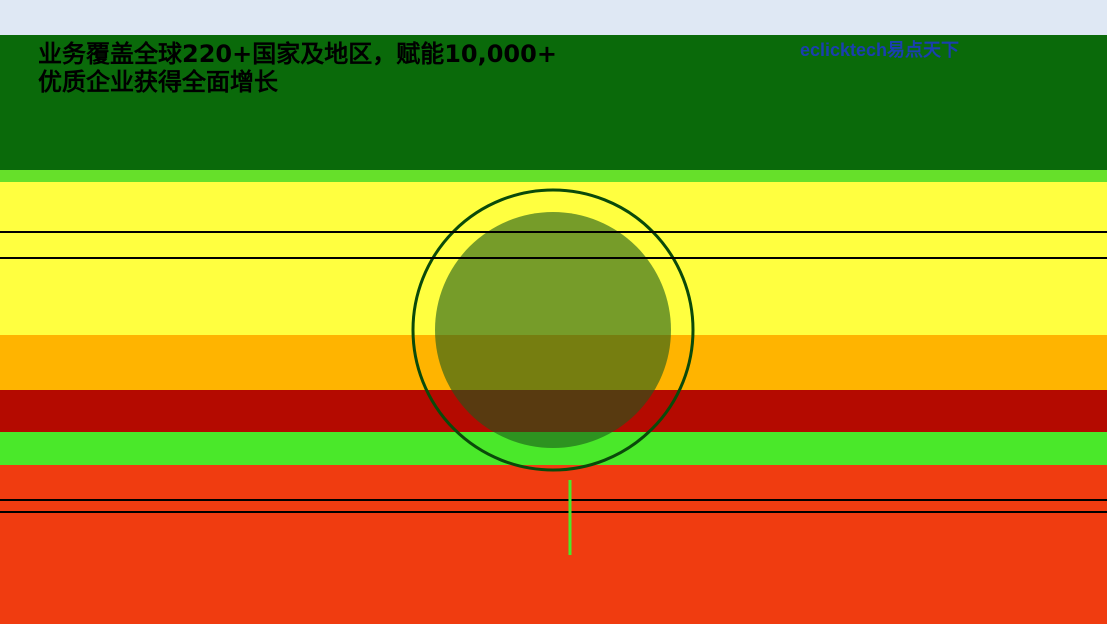 The width and height of the screenshot is (1107, 624). What do you see at coordinates (158, 82) in the screenshot?
I see `title: 优质企业获得全面增长` at bounding box center [158, 82].